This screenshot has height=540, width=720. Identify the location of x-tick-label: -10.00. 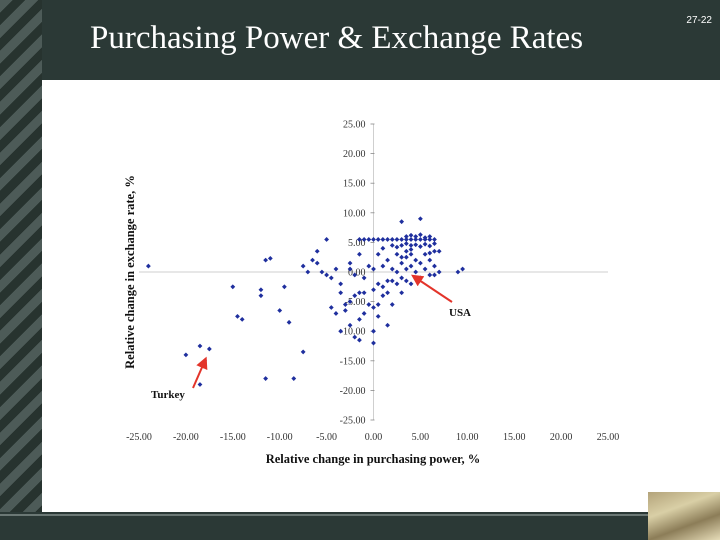
(280, 437).